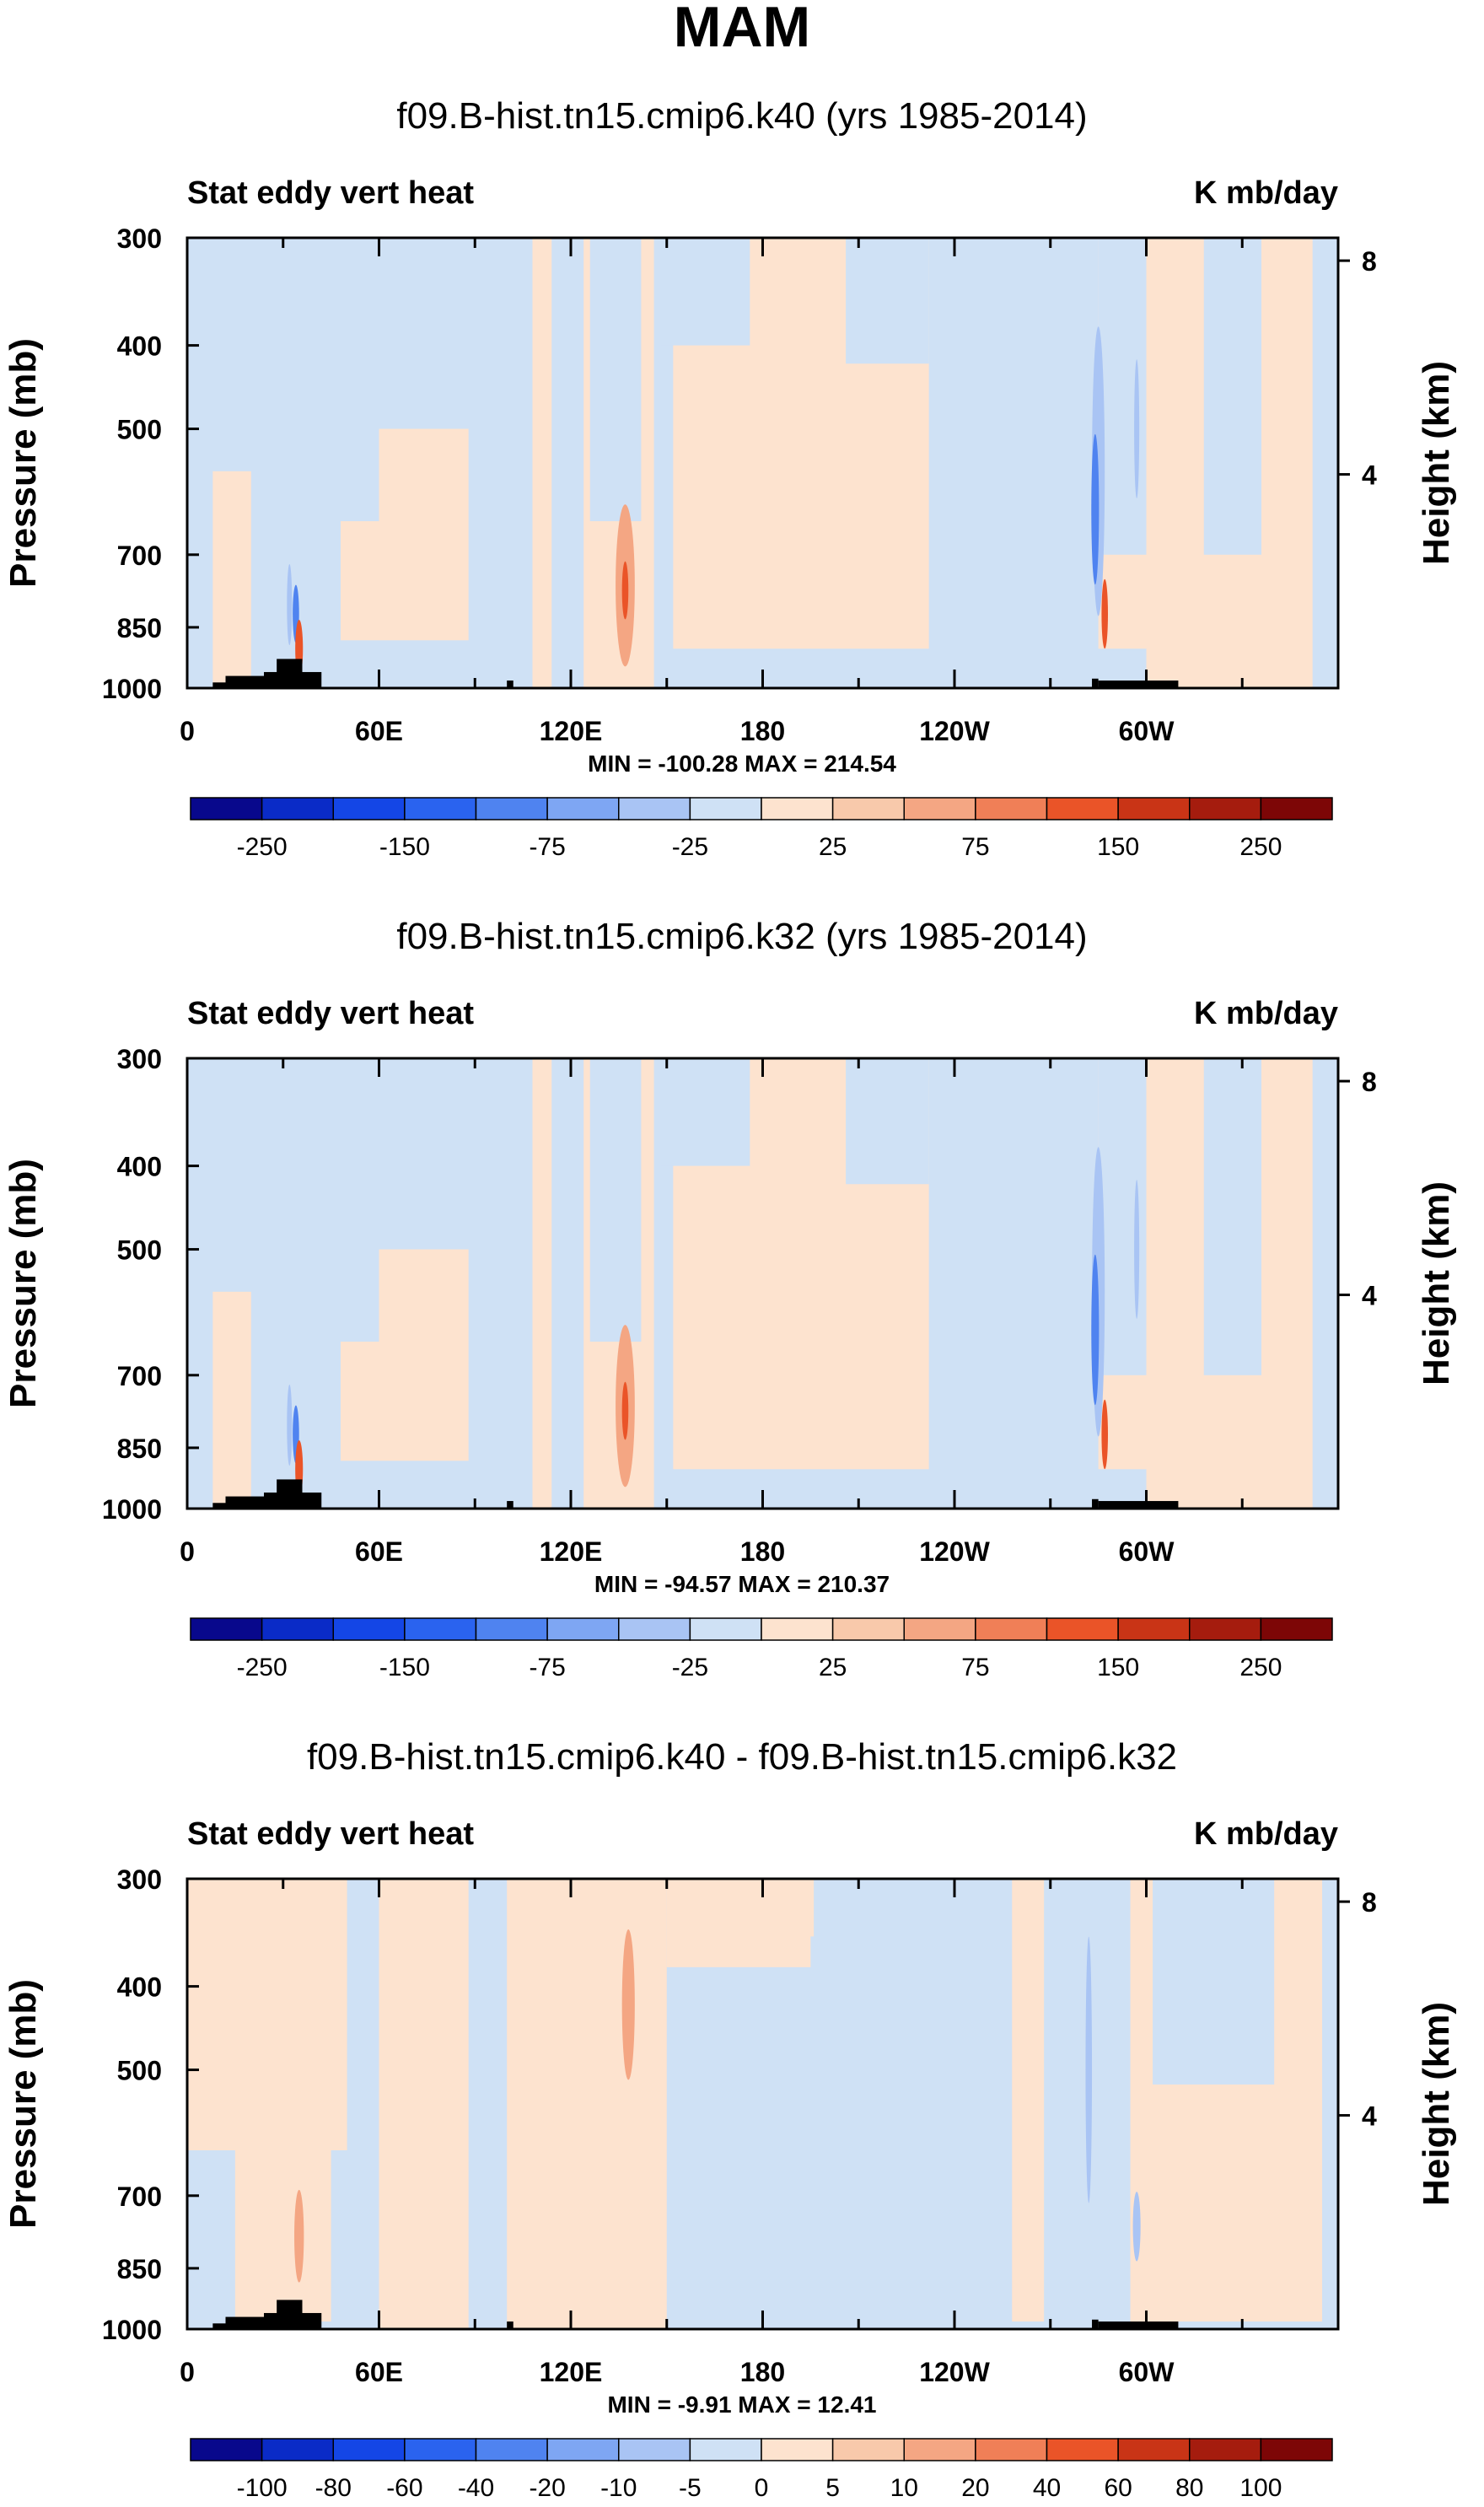  What do you see at coordinates (761, 2470) in the screenshot?
I see `colorbar: -100 -80 -60 -40 -20 -10 -5 0 5 10 20 40 60 80 100` at bounding box center [761, 2470].